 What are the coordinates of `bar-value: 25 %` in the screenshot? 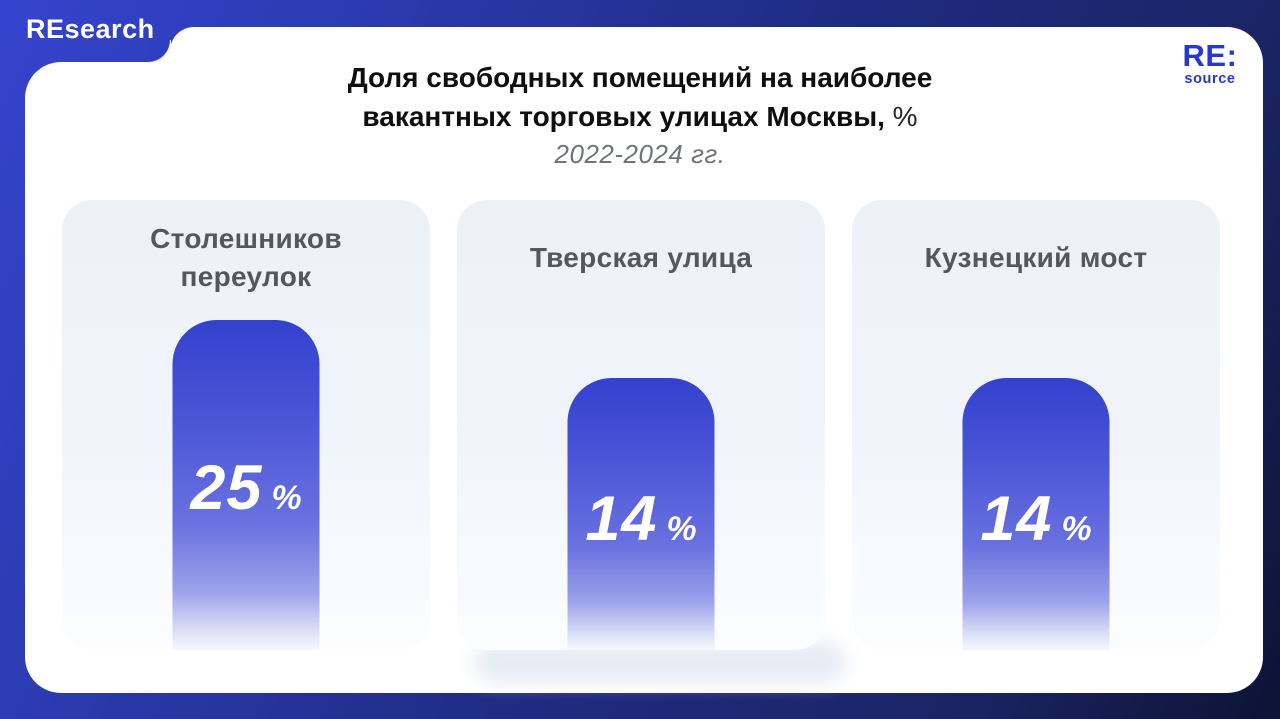 It's located at (246, 488).